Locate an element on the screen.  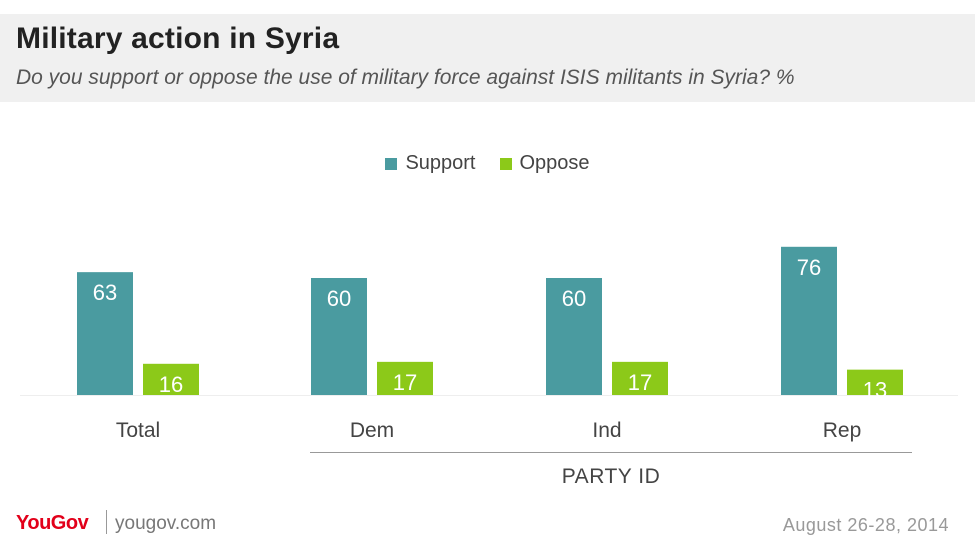
legend-swatch-support is located at coordinates (391, 163).